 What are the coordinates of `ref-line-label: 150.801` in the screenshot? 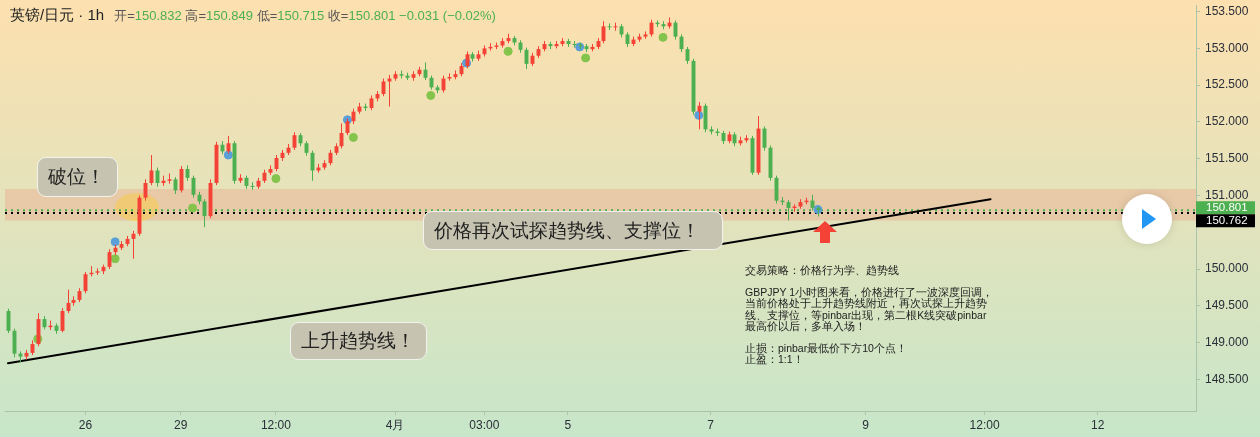 It's located at (1227, 207).